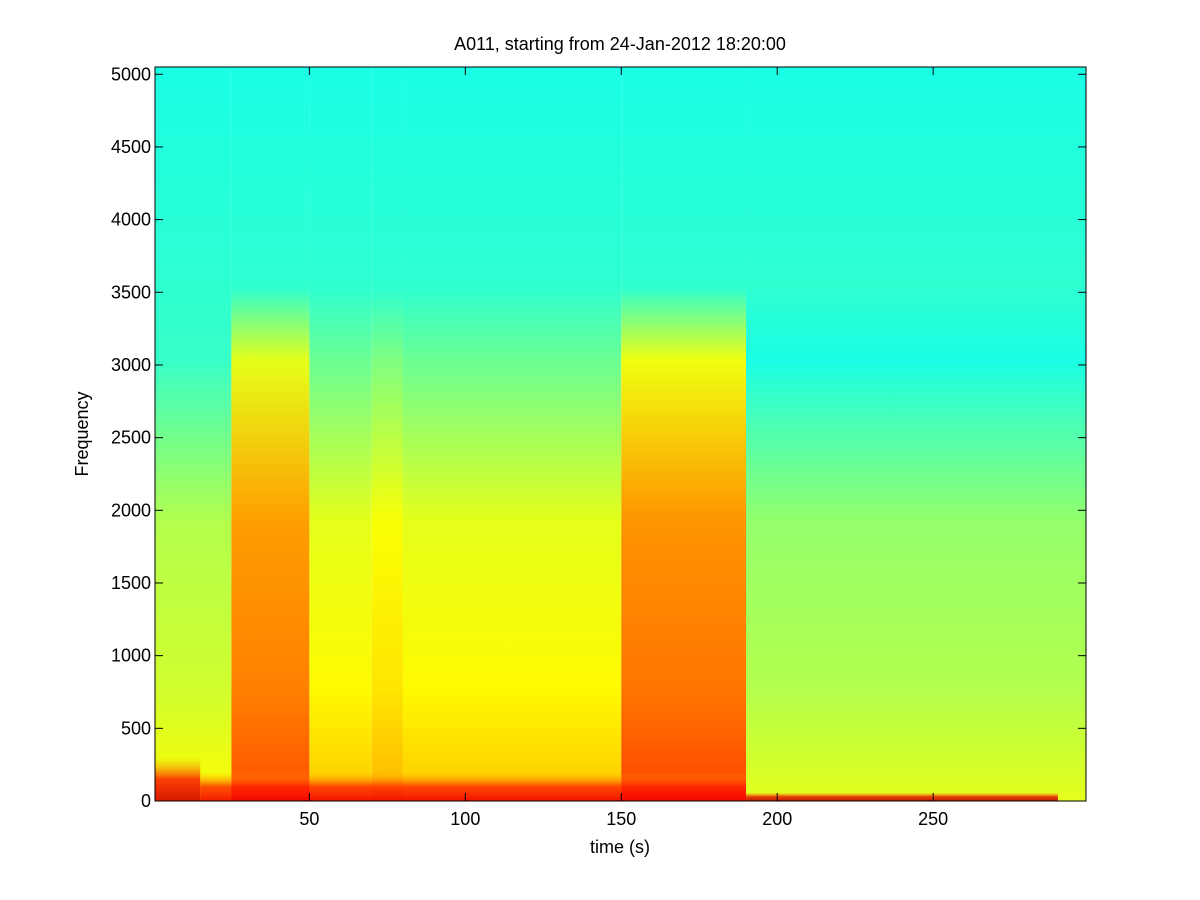 The width and height of the screenshot is (1200, 900). Describe the element at coordinates (131, 438) in the screenshot. I see `y-tick-label: 2500` at that location.